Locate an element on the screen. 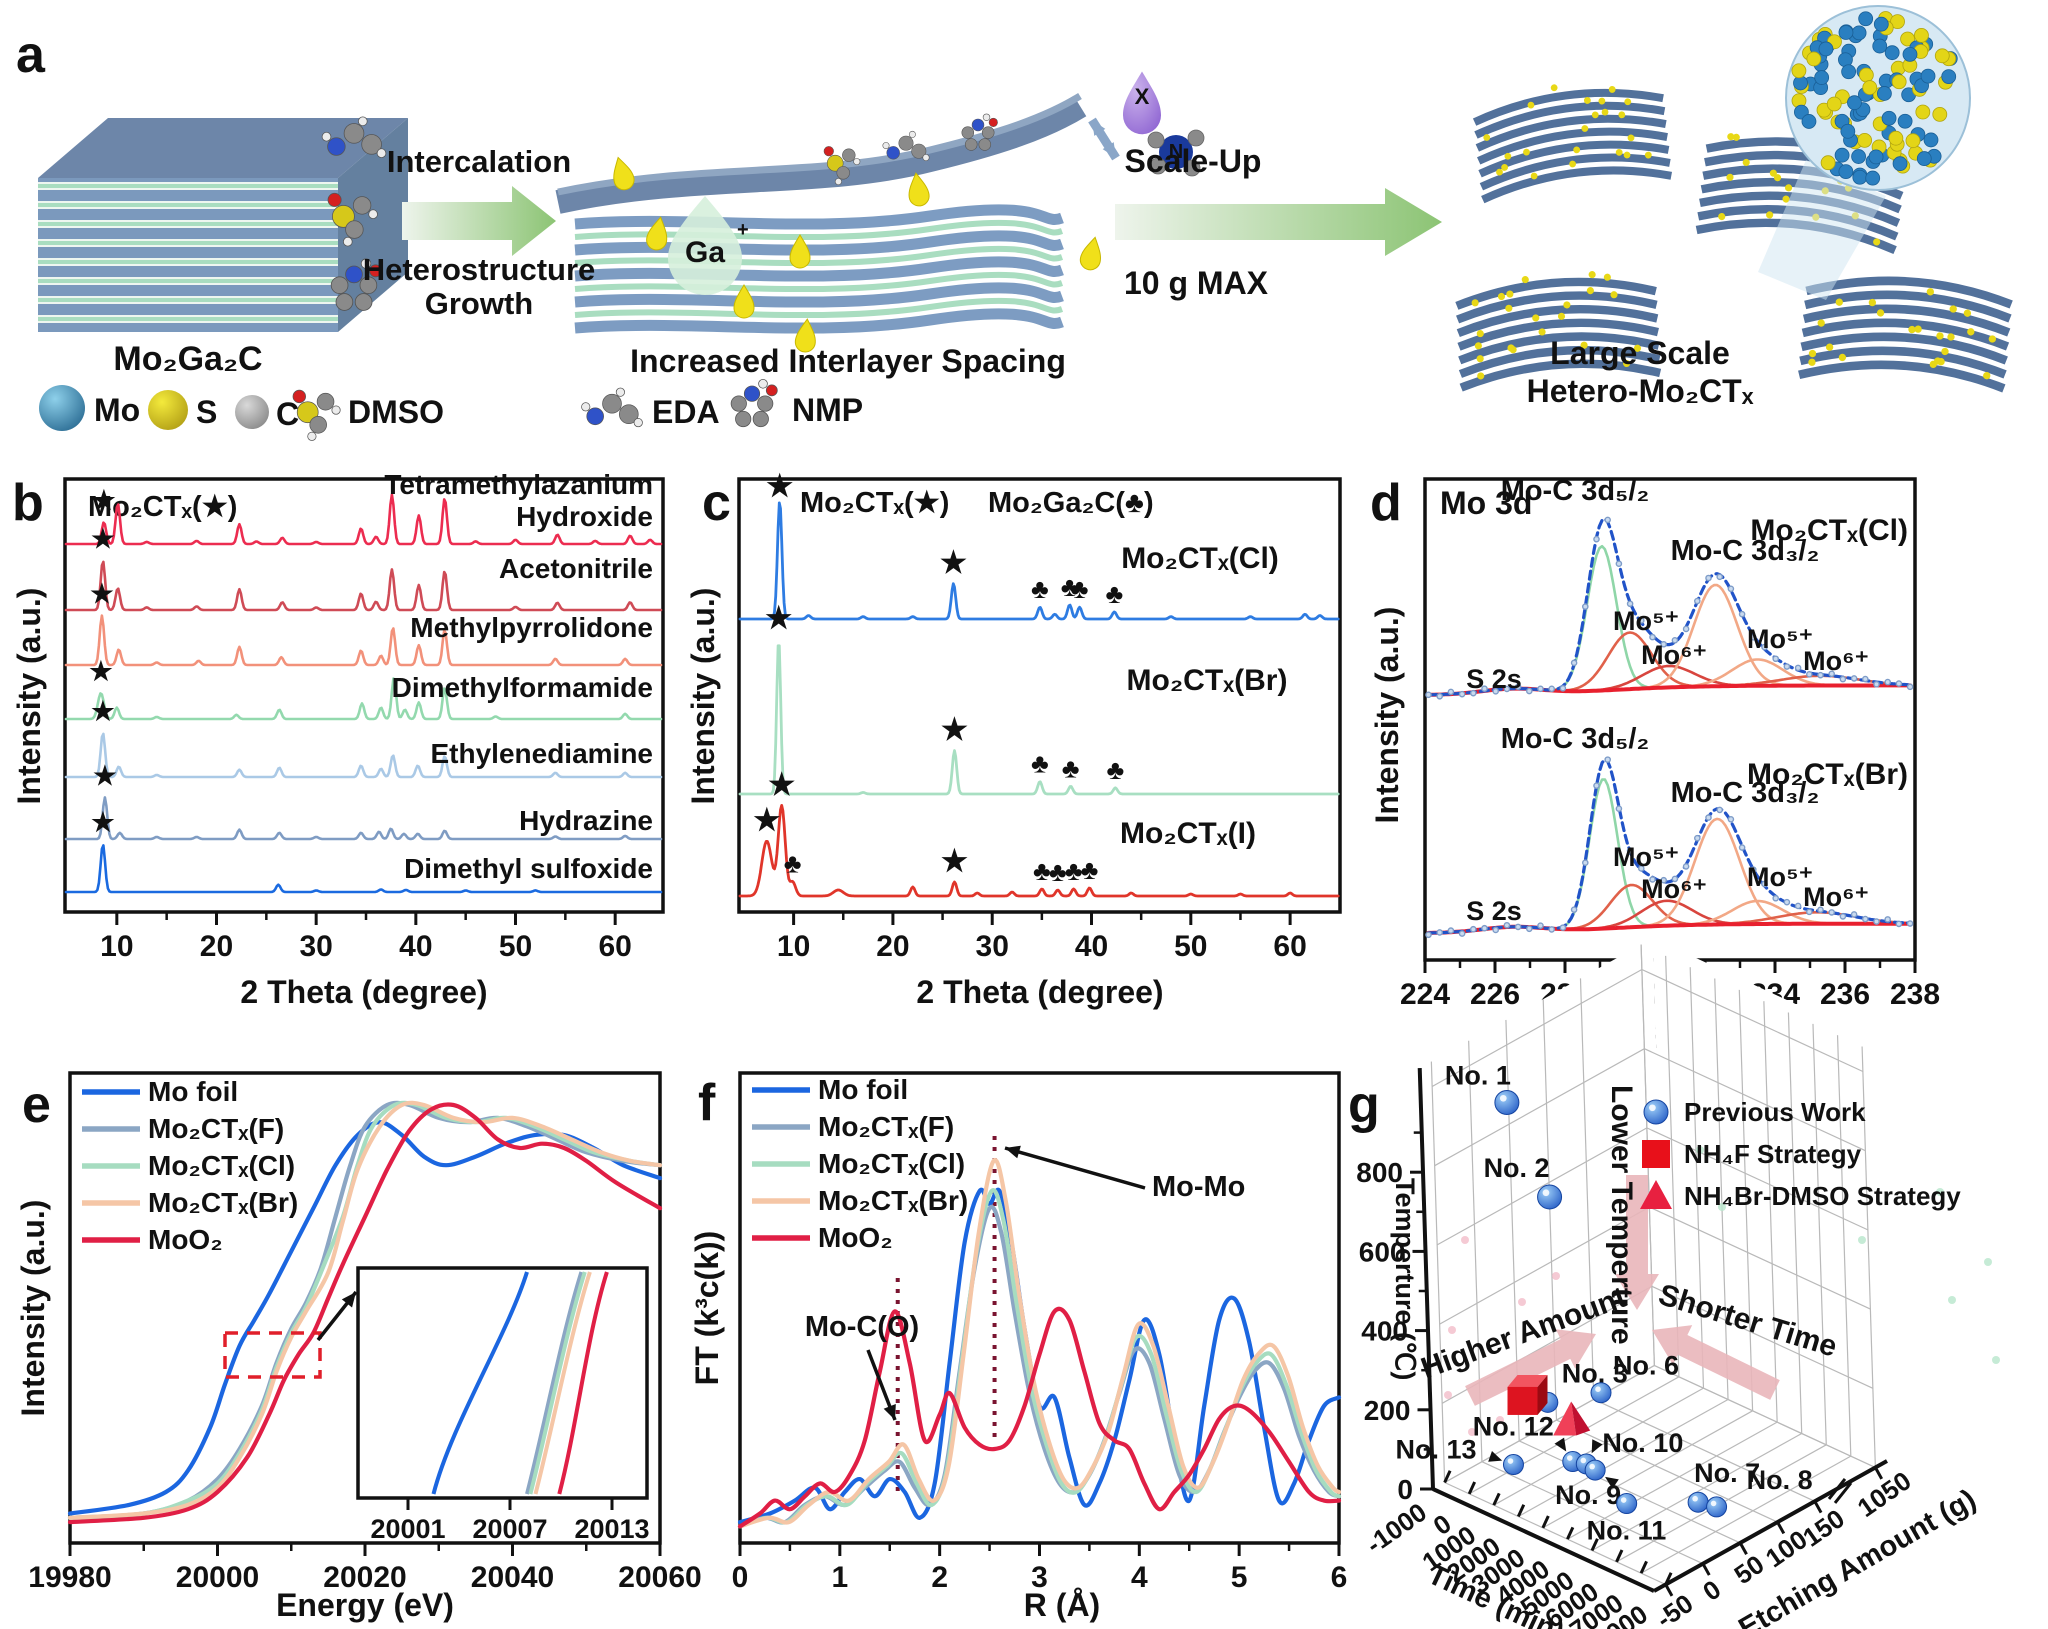 The height and width of the screenshot is (1629, 2048). large-scale-label: Large Scale is located at coordinates (1640, 353).